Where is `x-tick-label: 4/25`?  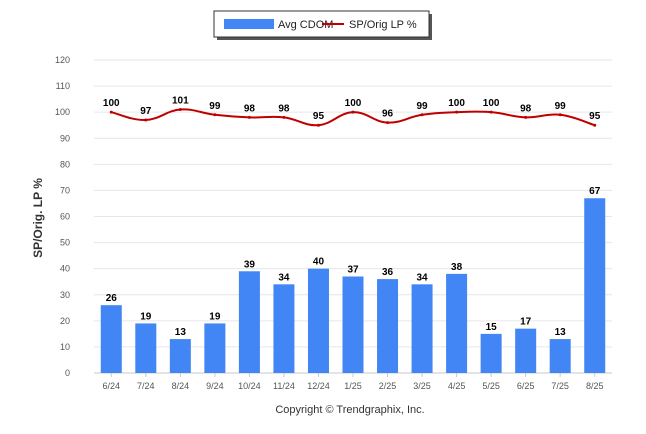
x-tick-label: 4/25 is located at coordinates (457, 386).